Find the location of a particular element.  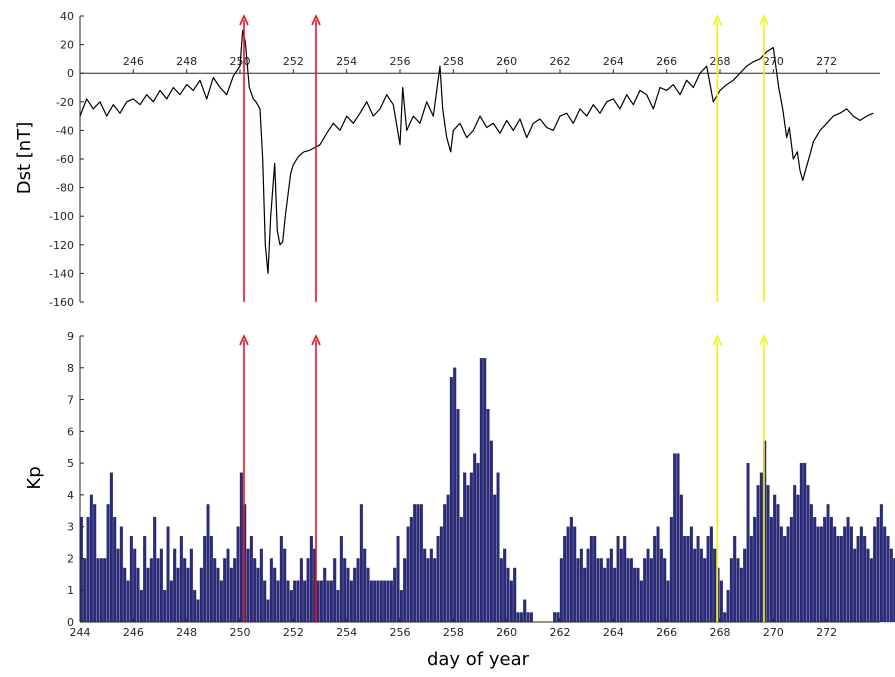

dst-y-tick-label: -40 is located at coordinates (65, 130).